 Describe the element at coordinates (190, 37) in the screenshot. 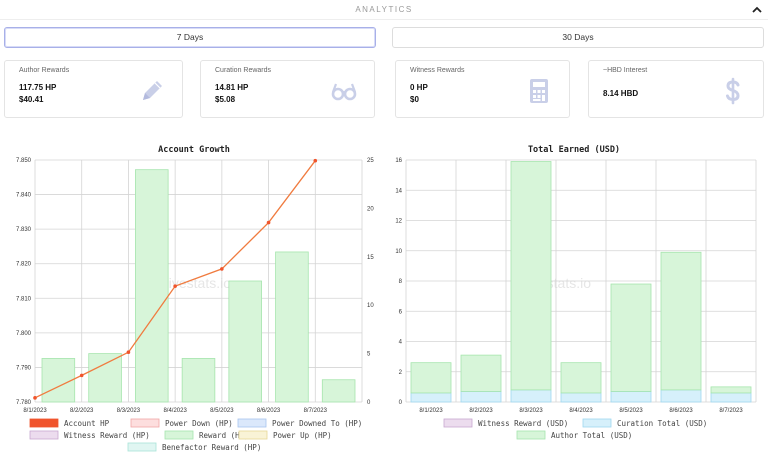

I see `seven-days-button: 7 Days` at that location.